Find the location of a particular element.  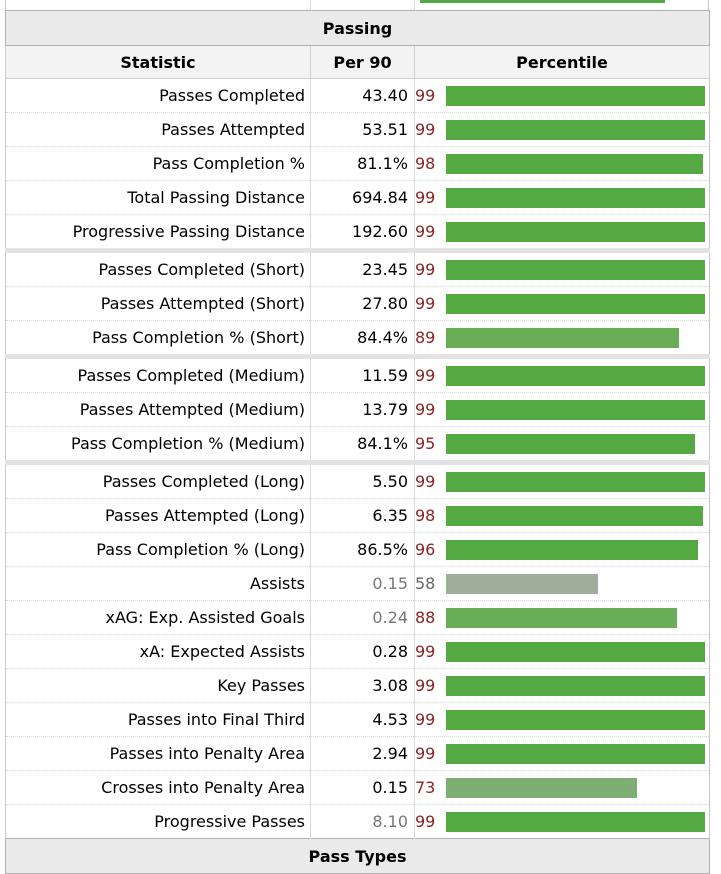

table-row: Pass Completion % (Medium) 84.1% 95 is located at coordinates (358, 444).